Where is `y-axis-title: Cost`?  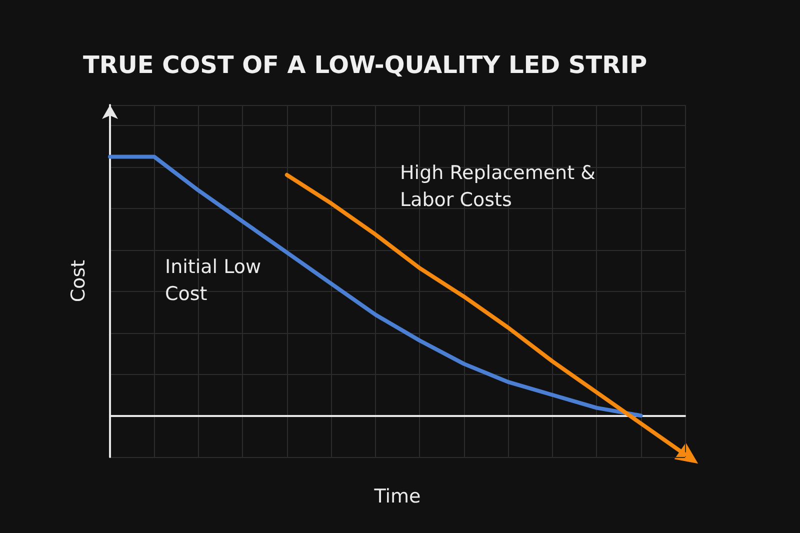
y-axis-title: Cost is located at coordinates (79, 281).